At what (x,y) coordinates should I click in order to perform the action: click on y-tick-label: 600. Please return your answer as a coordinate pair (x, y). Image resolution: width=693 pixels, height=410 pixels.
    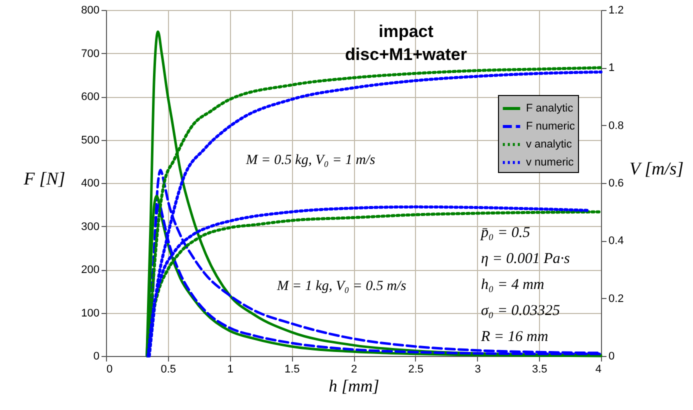
    Looking at the image, I should click on (90, 97).